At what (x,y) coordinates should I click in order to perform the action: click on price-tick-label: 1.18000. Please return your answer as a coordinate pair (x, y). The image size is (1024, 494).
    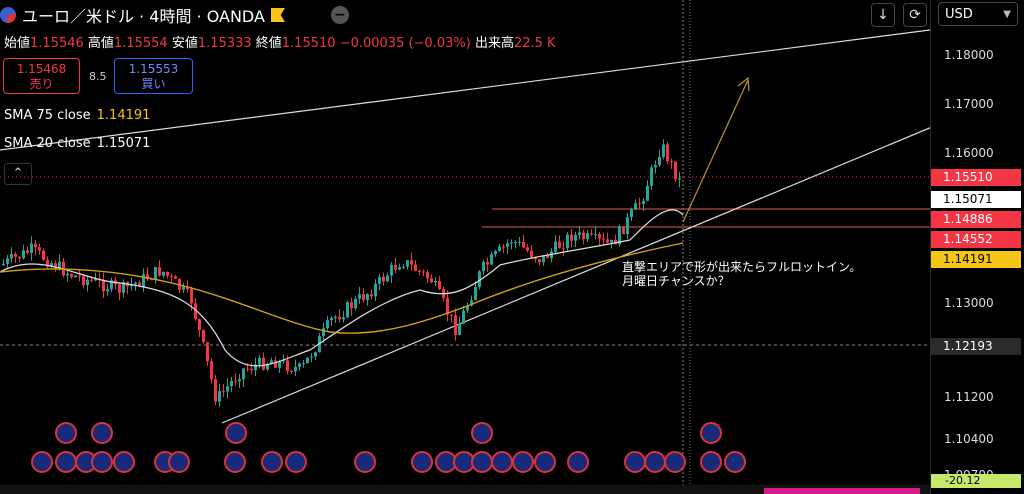
    Looking at the image, I should click on (969, 55).